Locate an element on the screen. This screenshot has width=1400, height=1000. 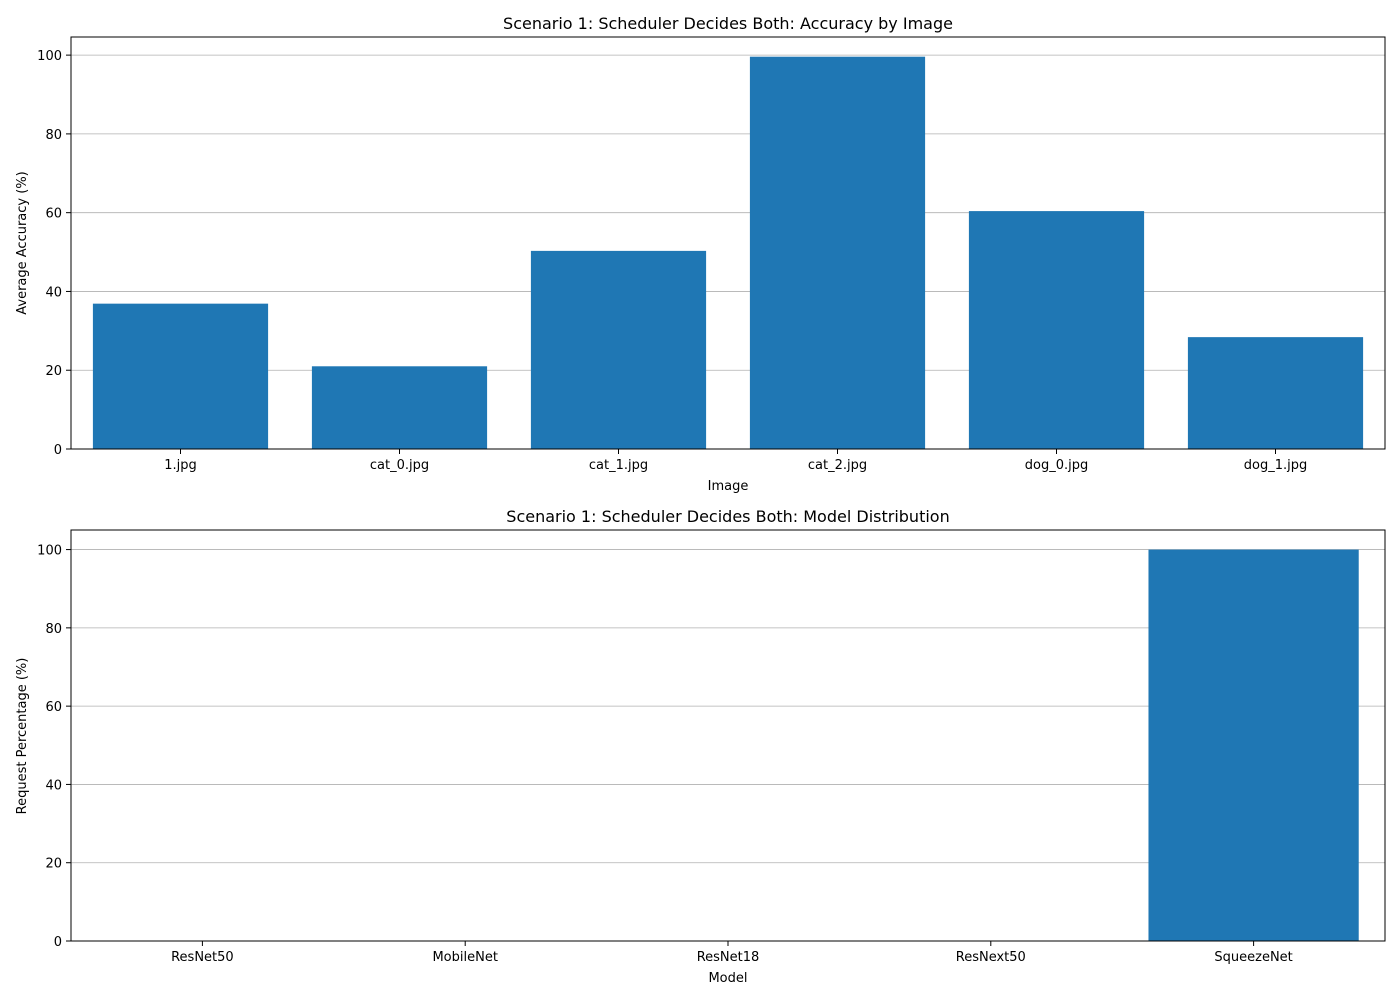
x-tick-label: dog_0.jpg is located at coordinates (1056, 465).